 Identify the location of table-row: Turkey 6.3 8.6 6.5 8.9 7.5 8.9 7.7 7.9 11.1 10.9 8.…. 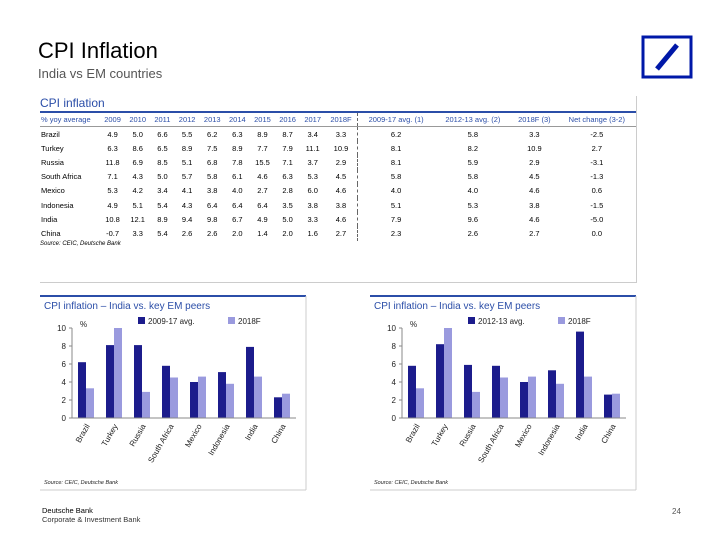
(338, 148).